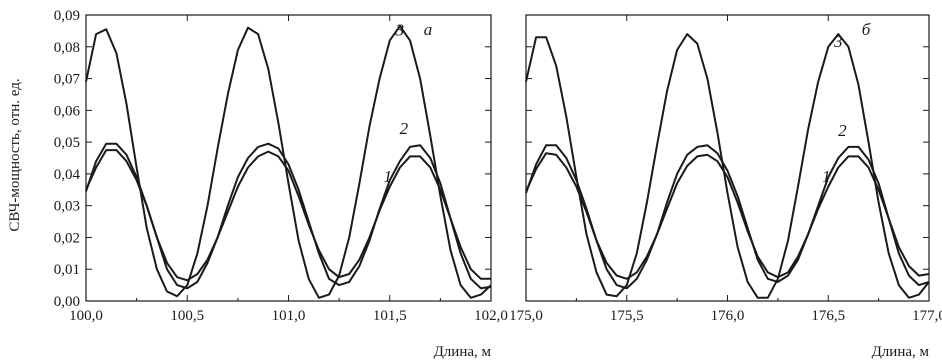  Describe the element at coordinates (390, 316) in the screenshot. I see `panel-1-x-tick-label: 101,5` at that location.